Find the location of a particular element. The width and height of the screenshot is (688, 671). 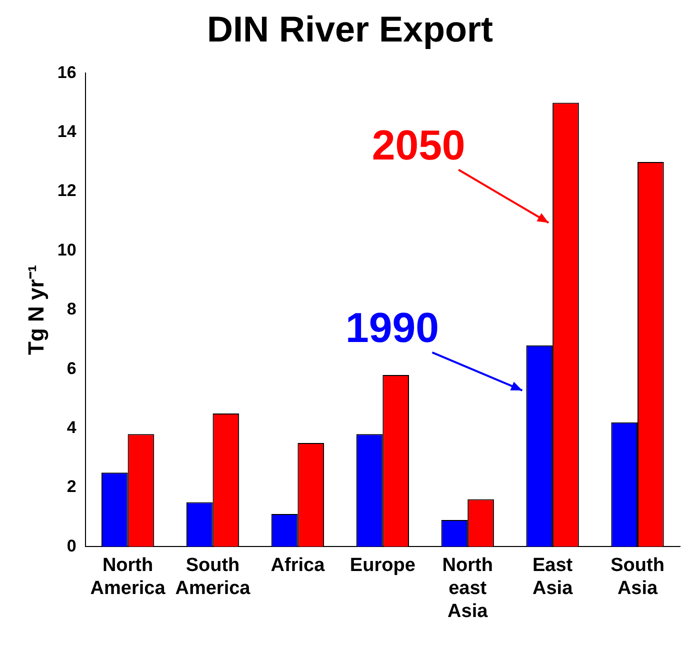

y-tick-label: 8 is located at coordinates (71, 309).